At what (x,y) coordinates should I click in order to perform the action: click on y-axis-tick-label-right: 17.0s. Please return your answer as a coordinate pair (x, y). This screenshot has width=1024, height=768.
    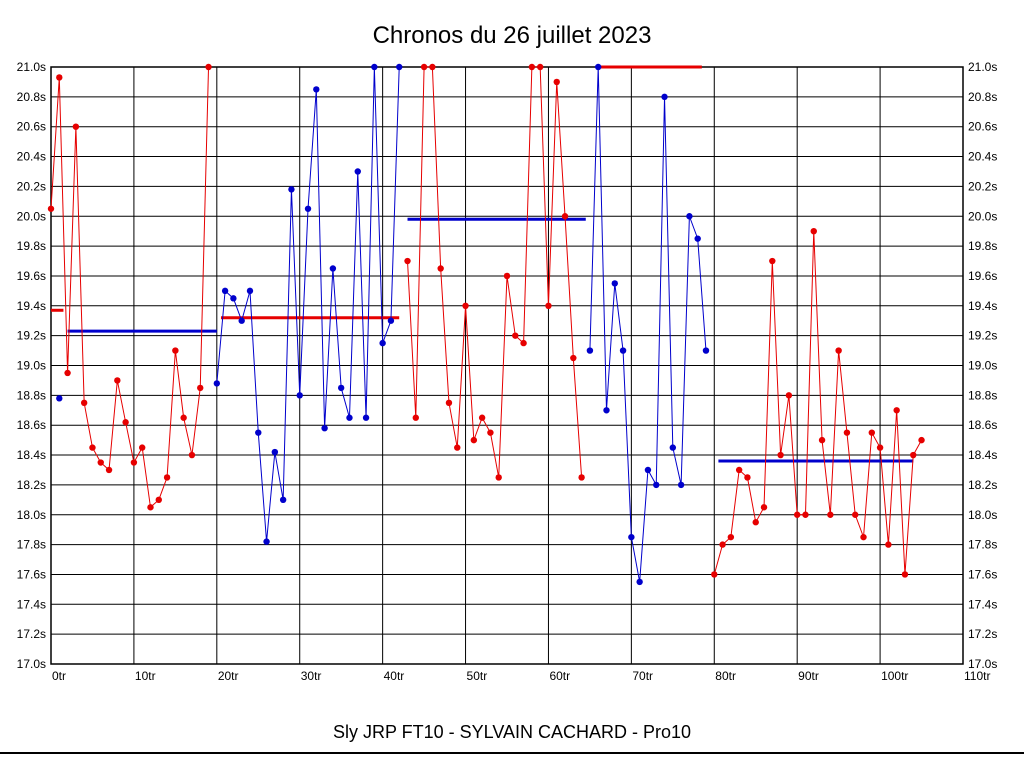
    Looking at the image, I should click on (982, 664).